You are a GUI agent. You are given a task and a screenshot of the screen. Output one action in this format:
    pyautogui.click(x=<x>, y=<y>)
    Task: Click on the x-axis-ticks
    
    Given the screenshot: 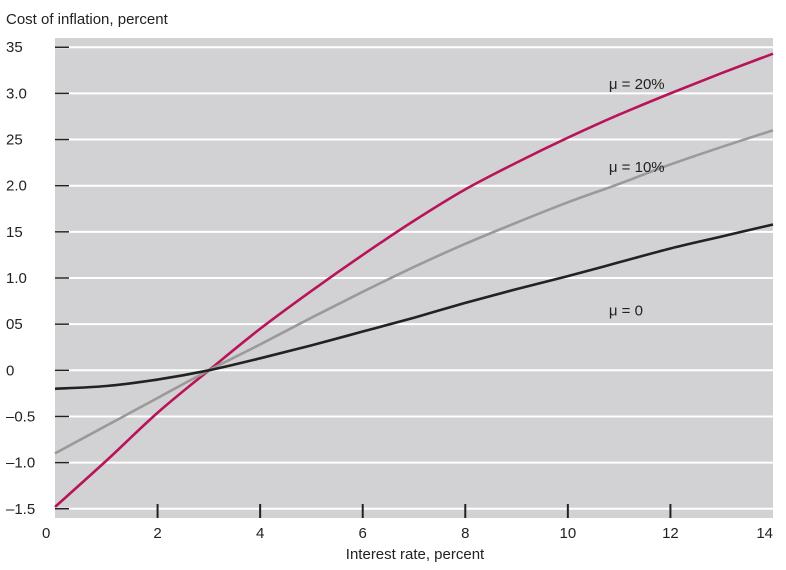 What is the action you would take?
    pyautogui.click(x=414, y=511)
    